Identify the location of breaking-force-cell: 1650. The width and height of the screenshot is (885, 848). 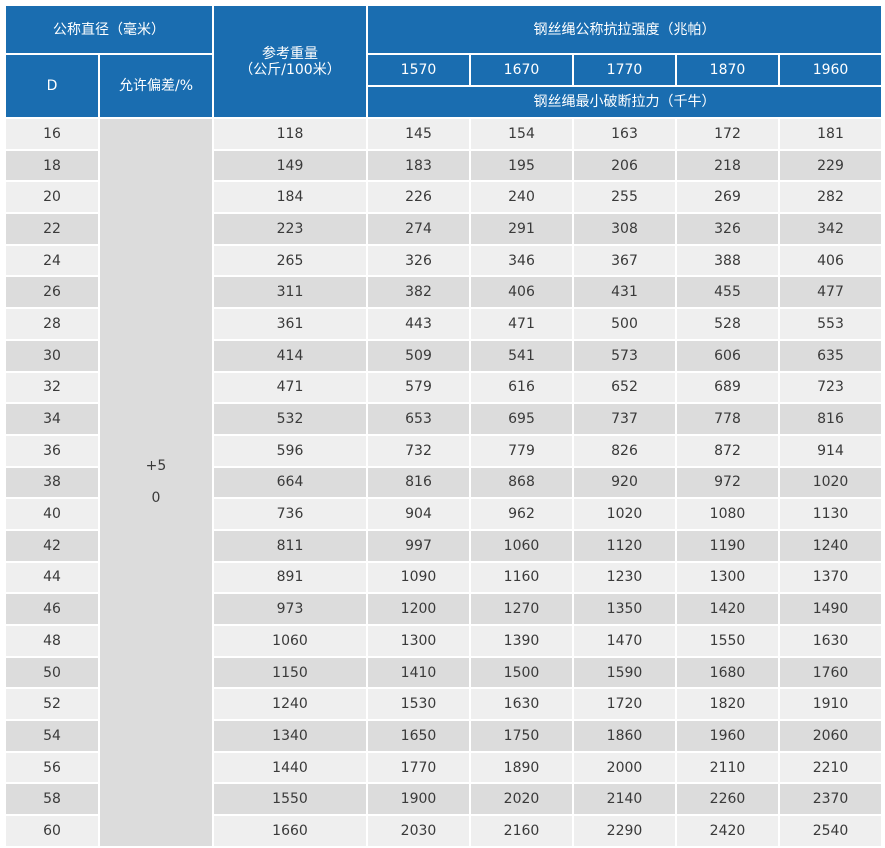
(418, 736).